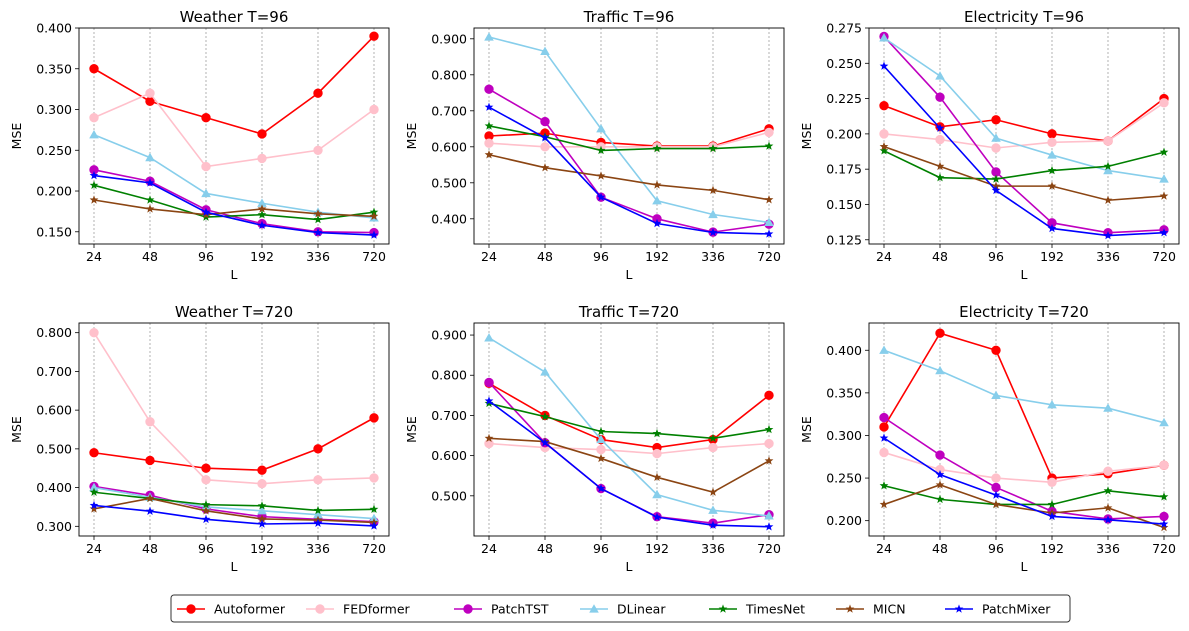 The width and height of the screenshot is (1189, 631). I want to click on y-tick-label: 0.300, so click(54, 526).